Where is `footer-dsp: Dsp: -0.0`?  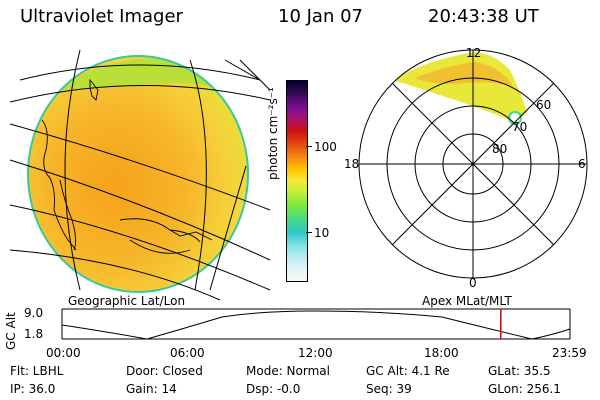
footer-dsp: Dsp: -0.0 is located at coordinates (273, 389).